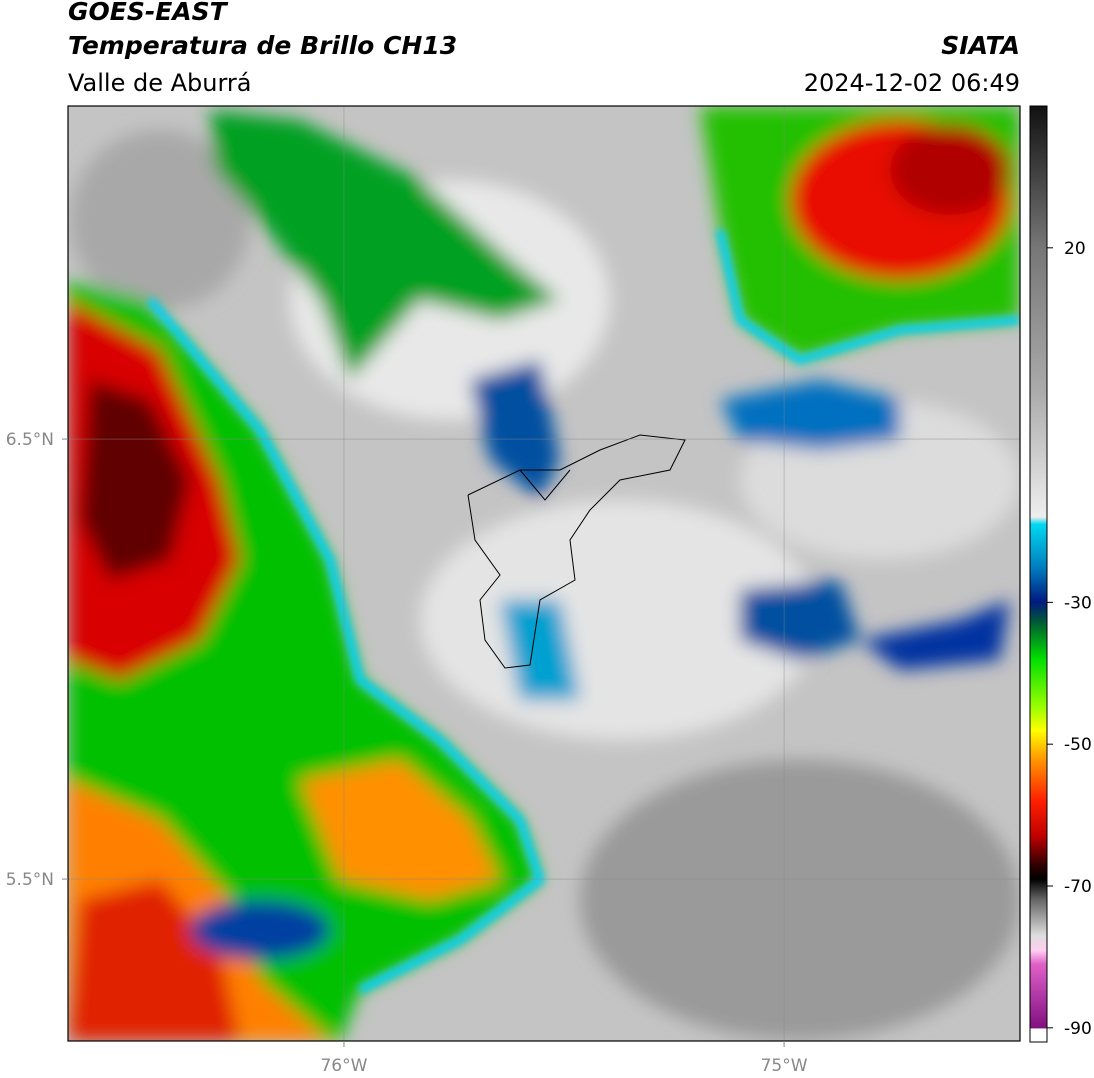 This screenshot has height=1078, width=1094. Describe the element at coordinates (1075, 249) in the screenshot. I see `colorbar-tick-label: 20` at that location.